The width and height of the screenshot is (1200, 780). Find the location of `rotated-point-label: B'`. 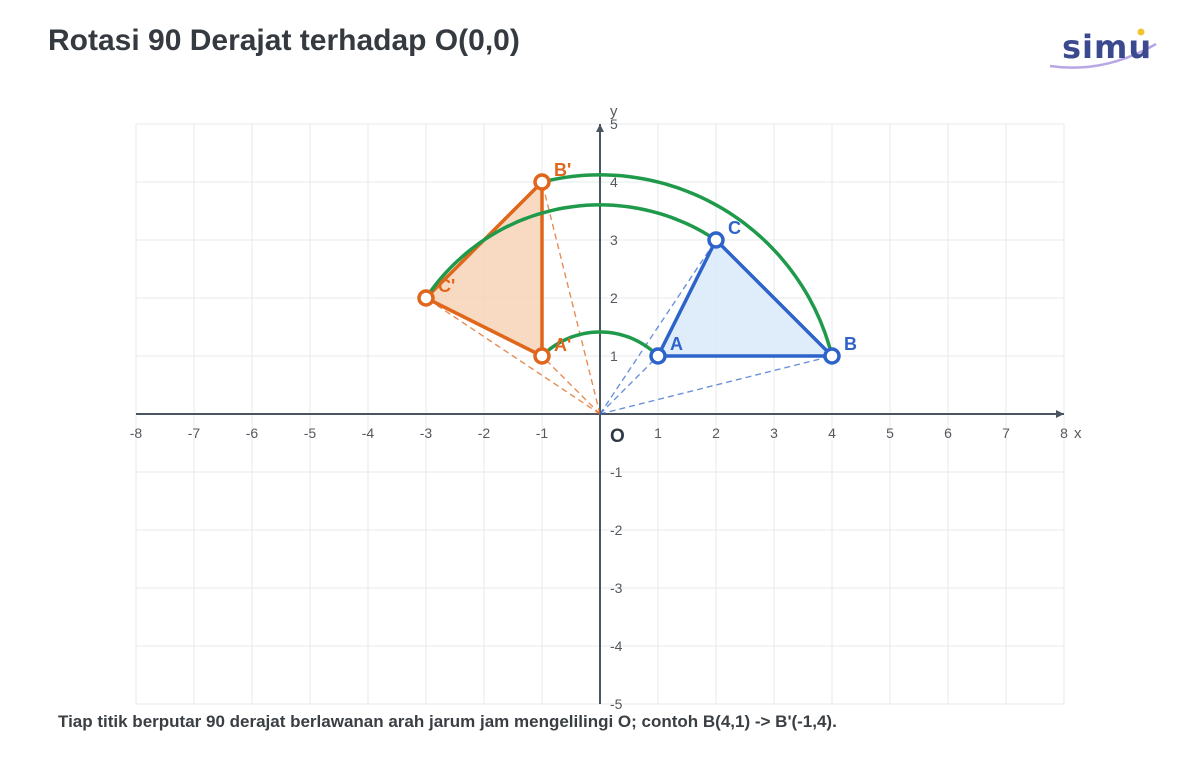

rotated-point-label: B' is located at coordinates (562, 170).